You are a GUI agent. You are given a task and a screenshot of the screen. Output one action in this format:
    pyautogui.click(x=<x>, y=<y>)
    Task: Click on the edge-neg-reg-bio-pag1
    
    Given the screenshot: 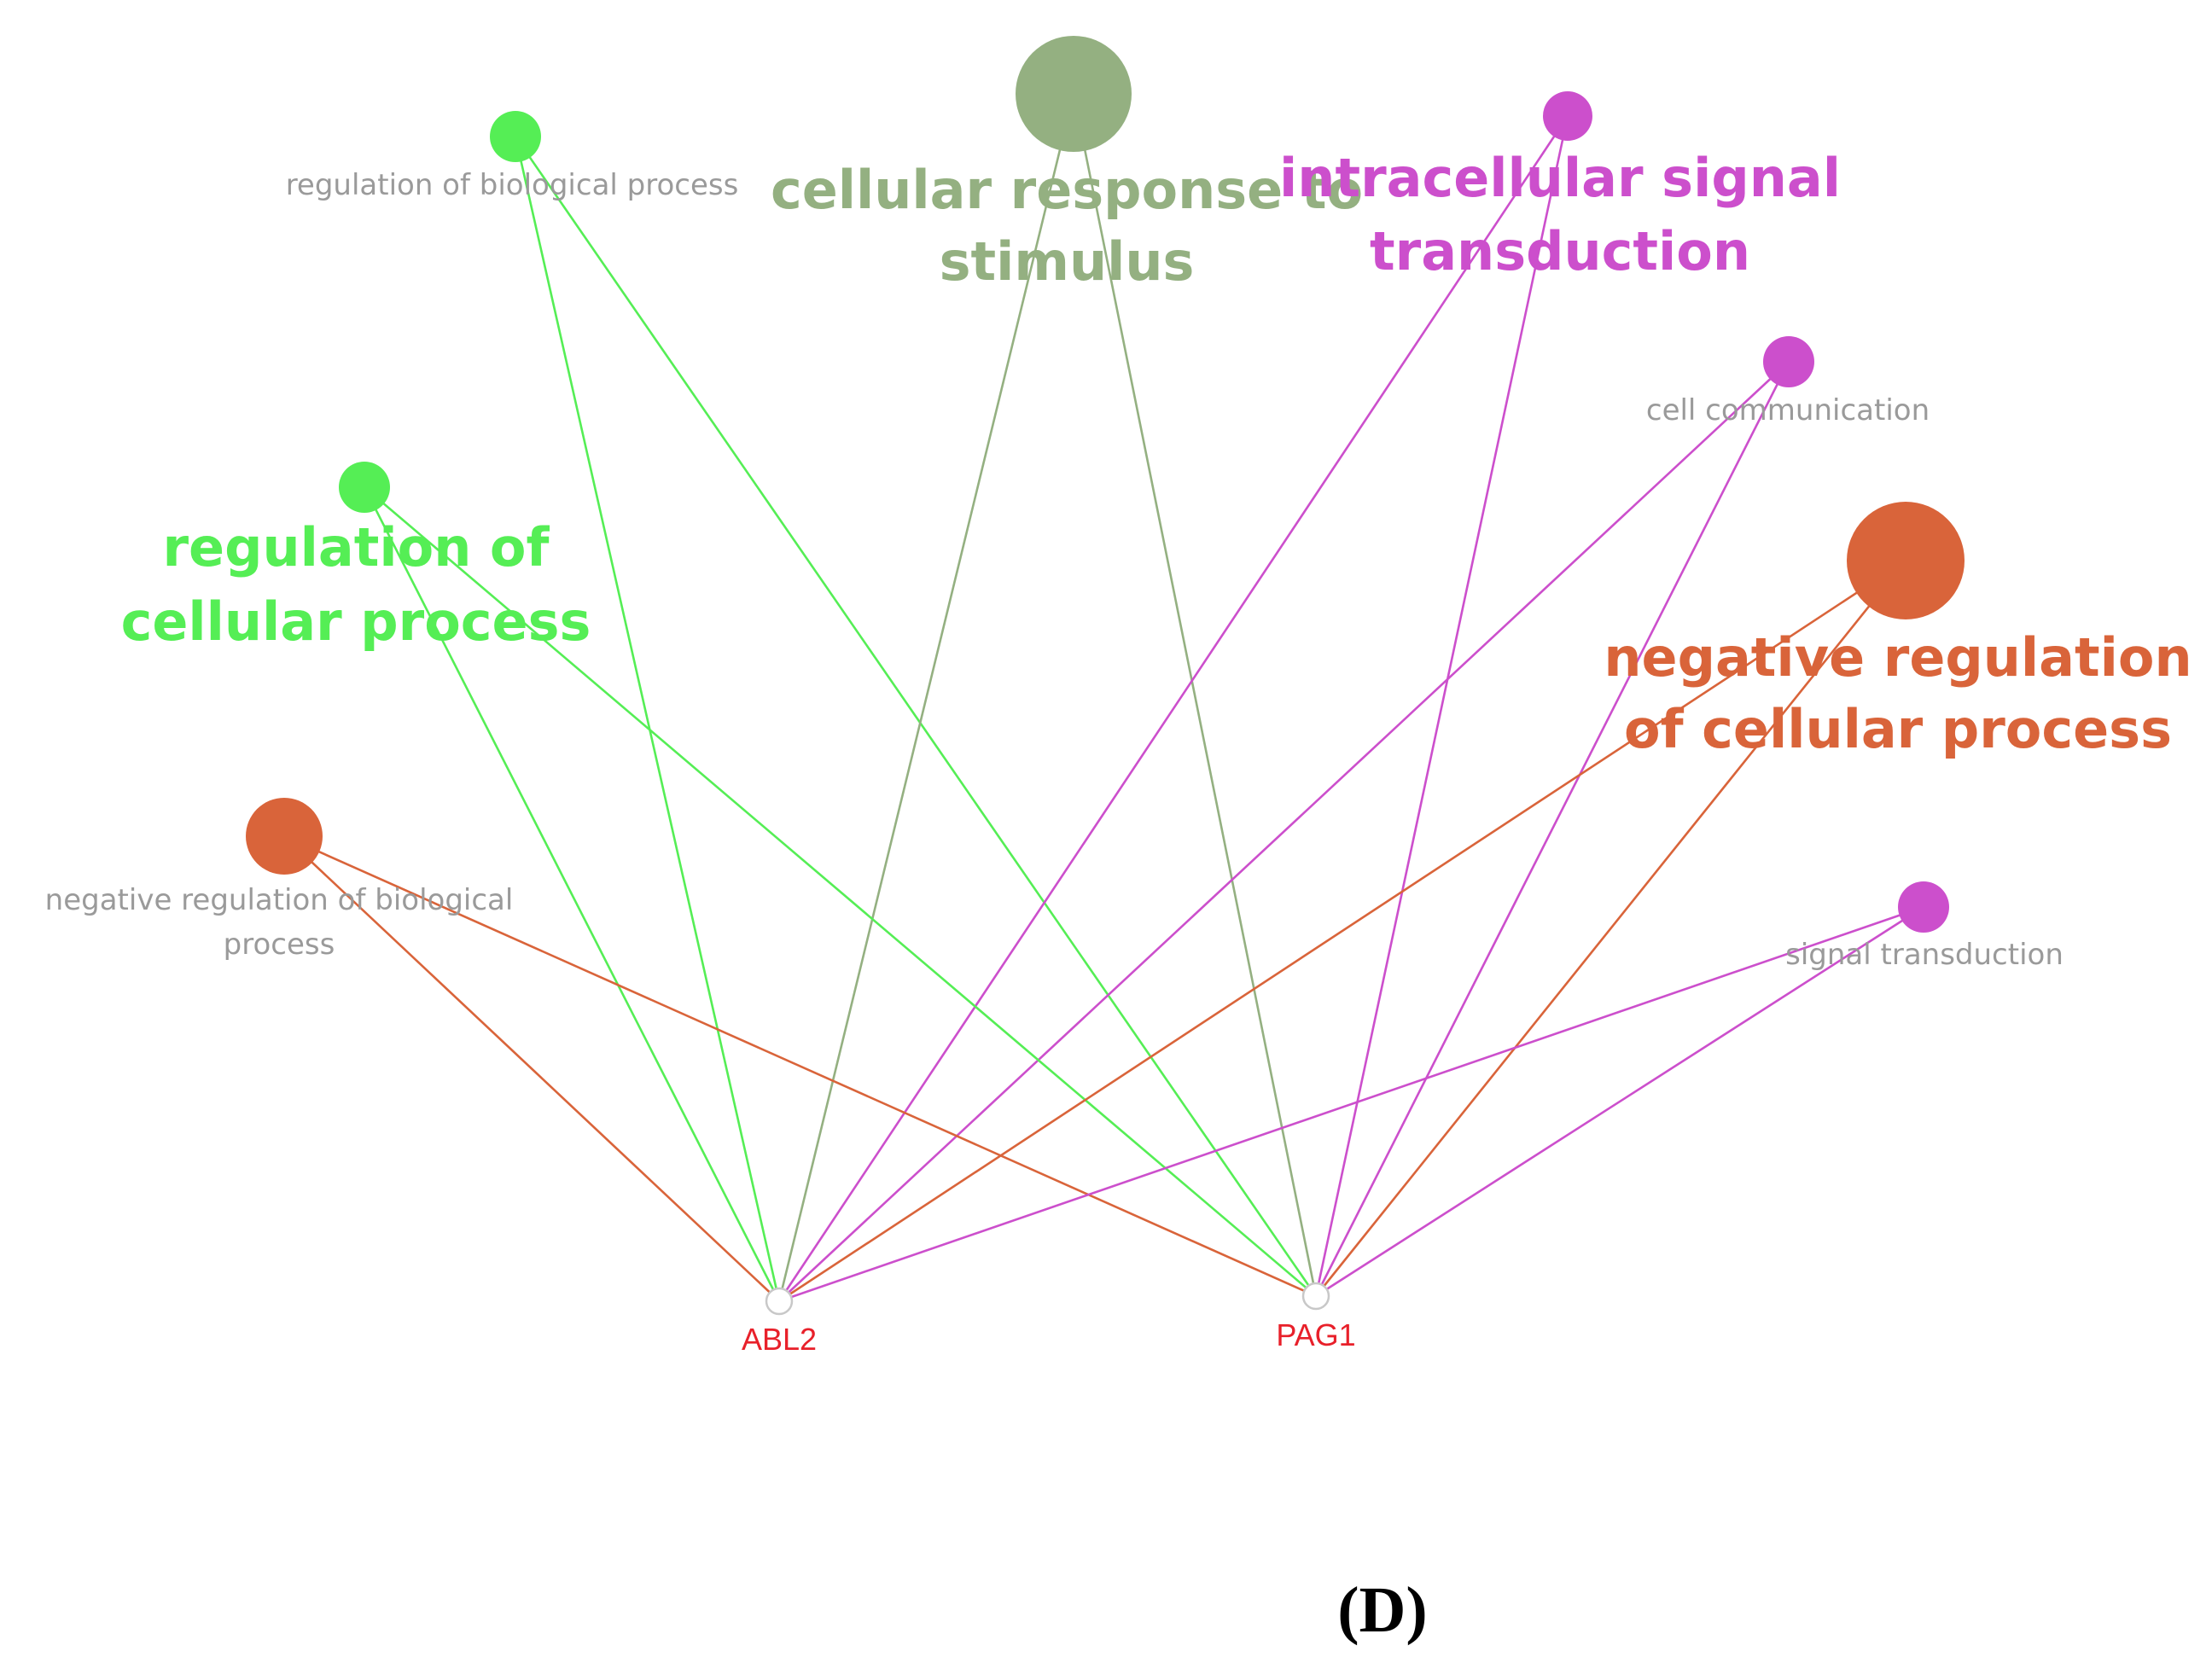 What is the action you would take?
    pyautogui.click(x=800, y=1066)
    